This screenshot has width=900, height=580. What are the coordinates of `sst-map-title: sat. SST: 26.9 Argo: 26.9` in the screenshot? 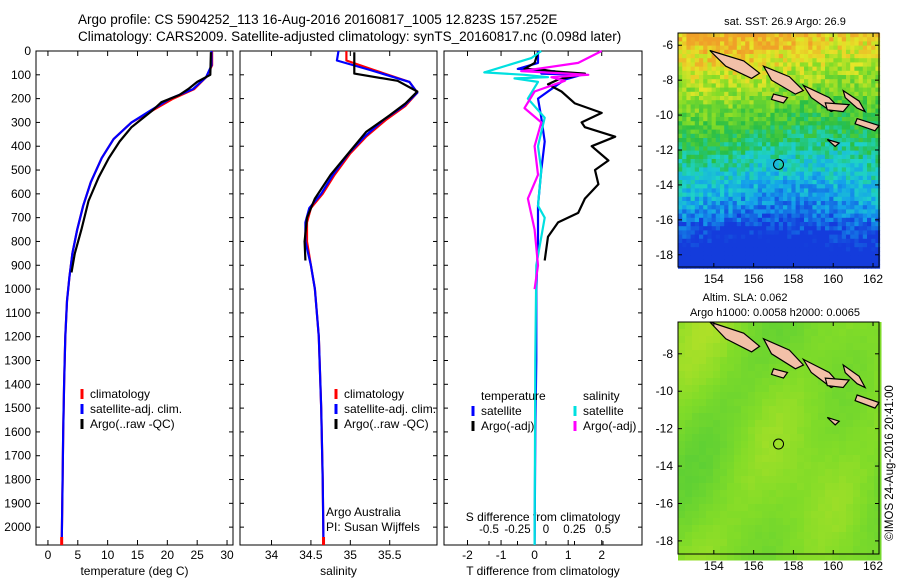 It's located at (785, 22).